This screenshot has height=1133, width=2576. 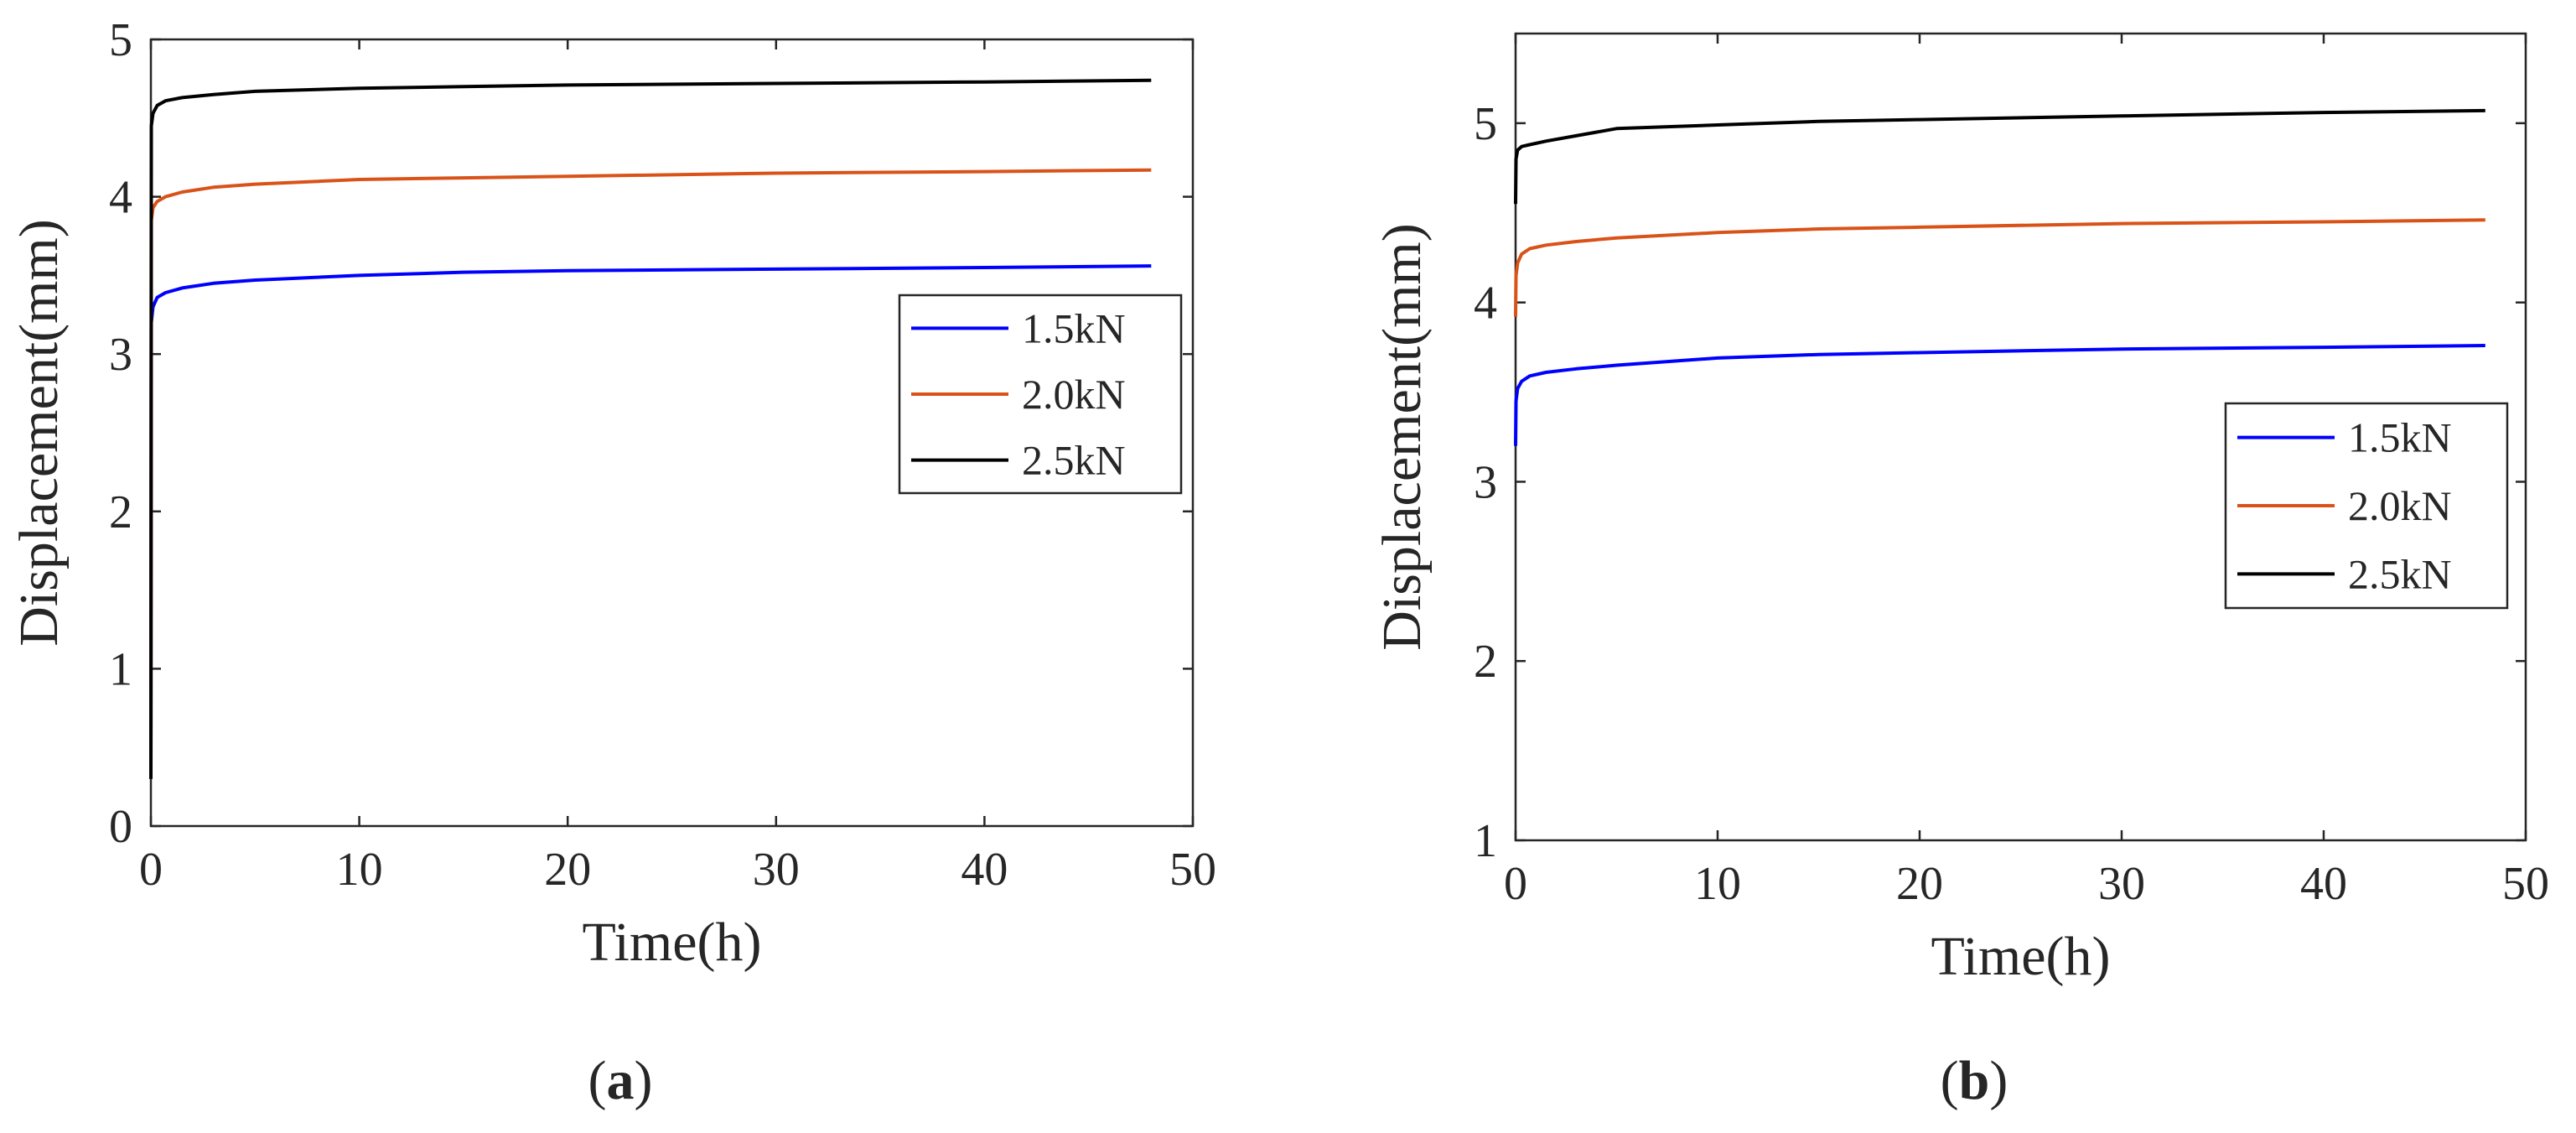 I want to click on y-tick-label: 0, so click(x=120, y=827).